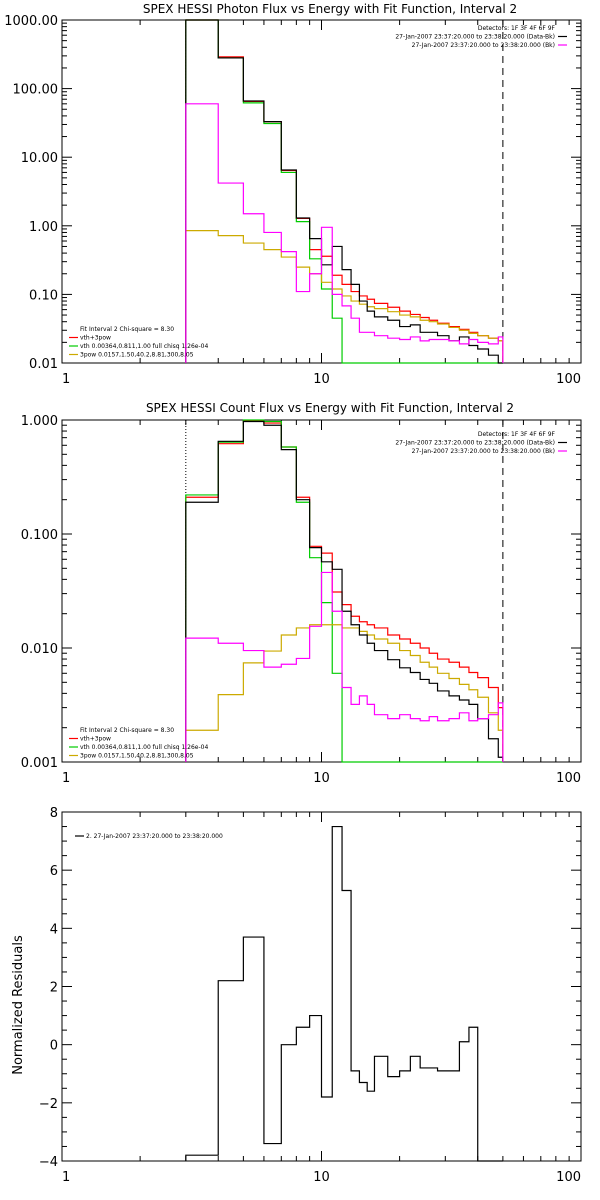 The width and height of the screenshot is (600, 1200). What do you see at coordinates (344, 993) in the screenshot?
I see `residuals-series-2-27-jan-2007-23-37-20-000-to-23-38-20-000-line` at bounding box center [344, 993].